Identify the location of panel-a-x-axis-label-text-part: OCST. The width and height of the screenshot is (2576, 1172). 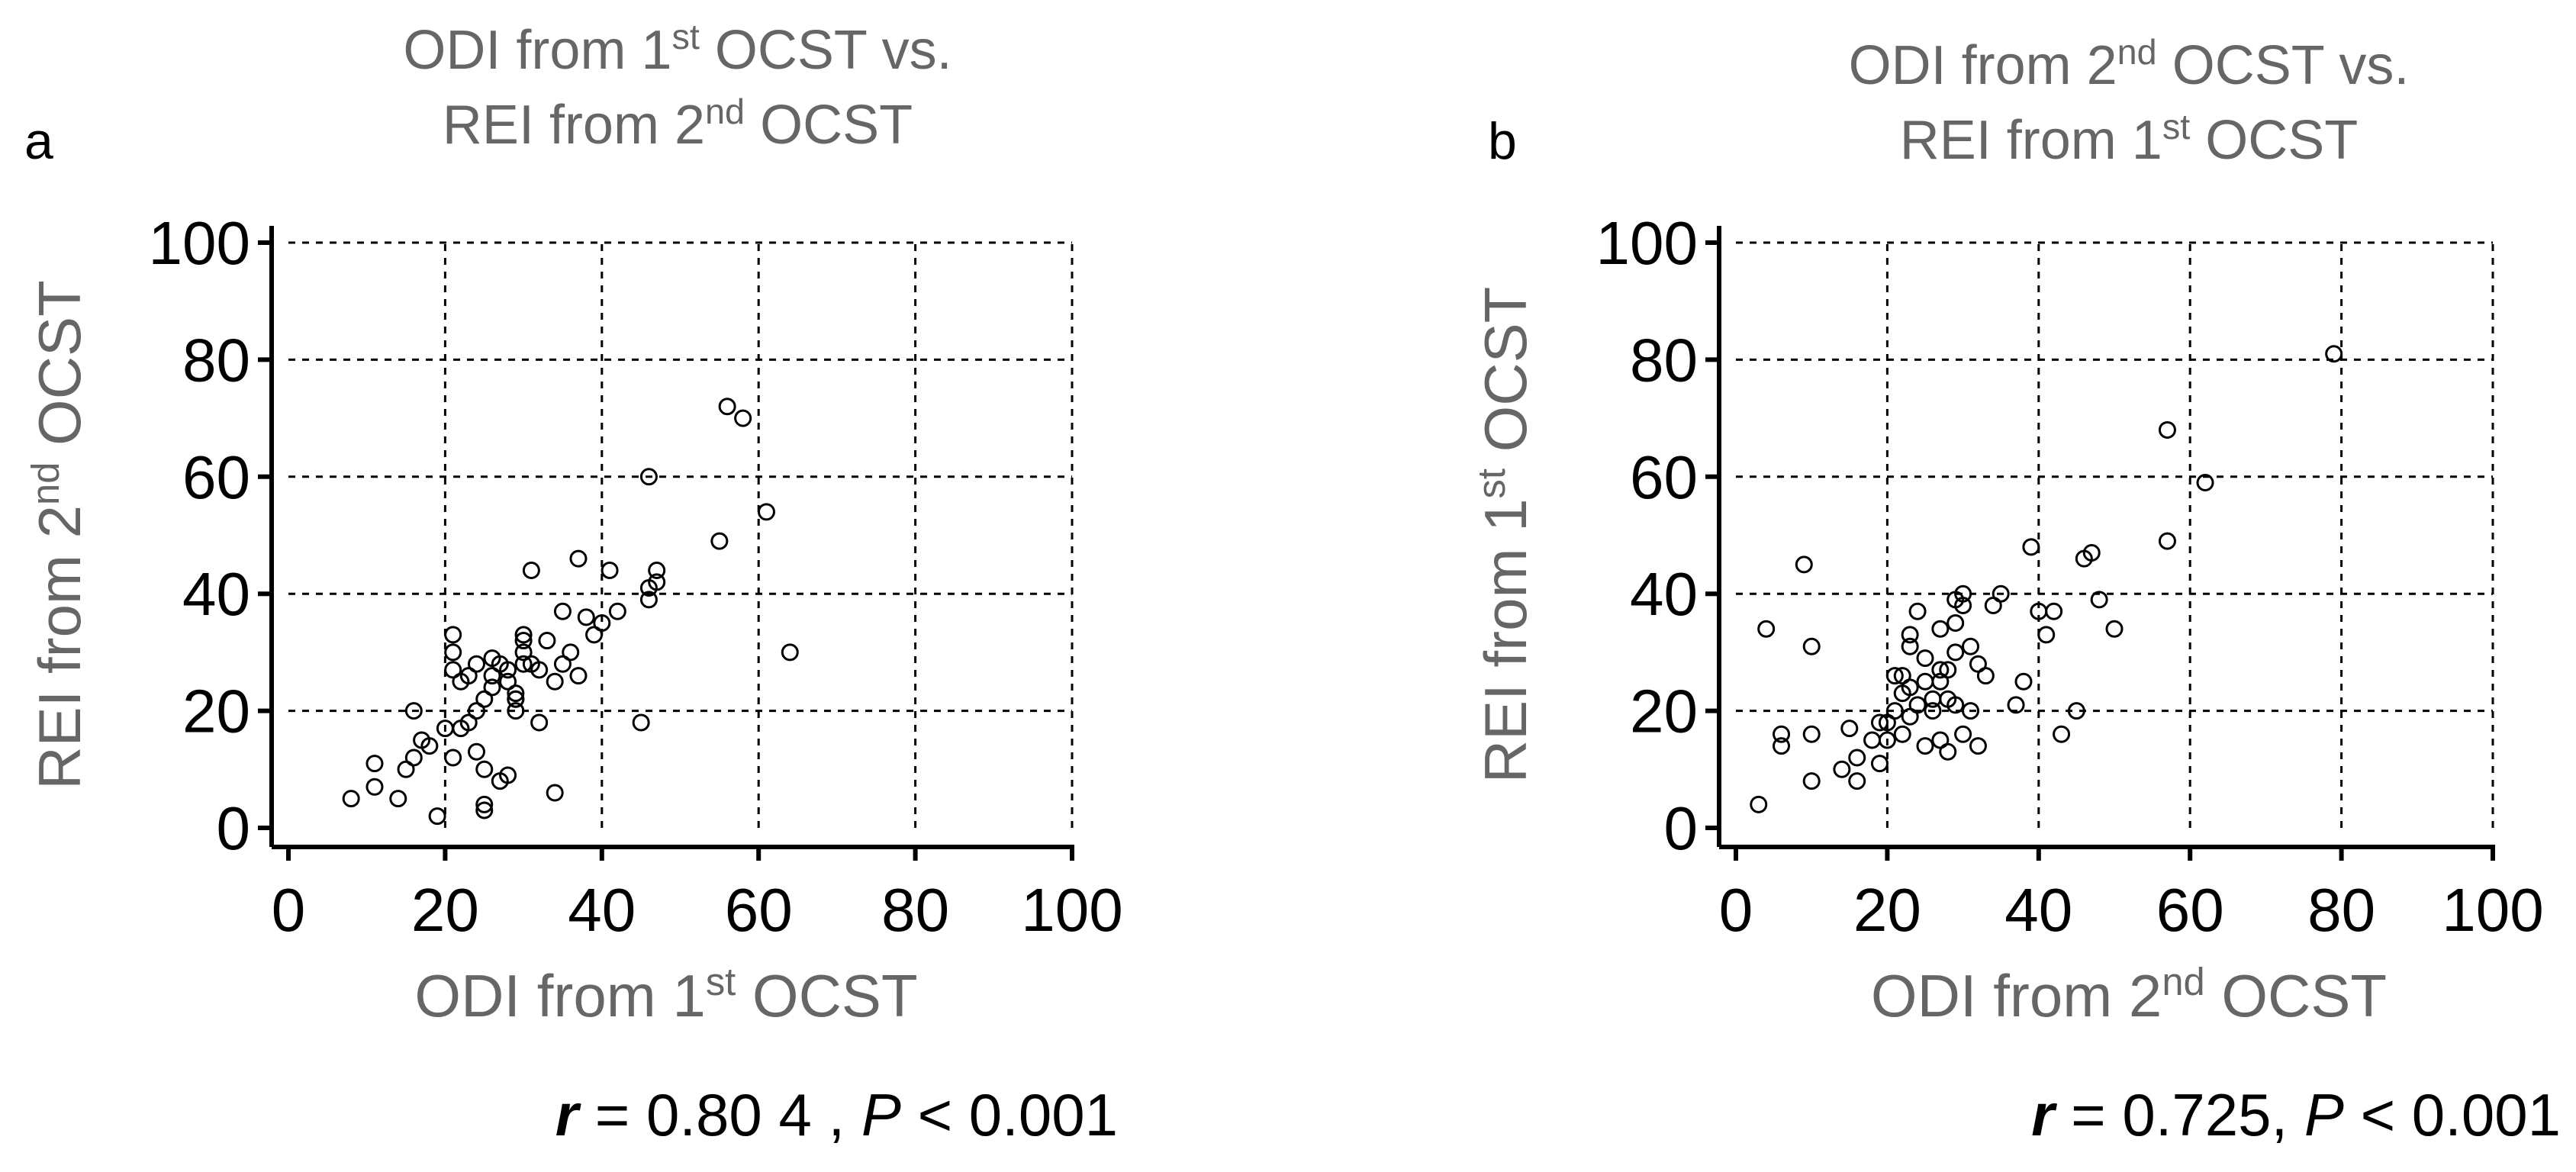
(826, 996).